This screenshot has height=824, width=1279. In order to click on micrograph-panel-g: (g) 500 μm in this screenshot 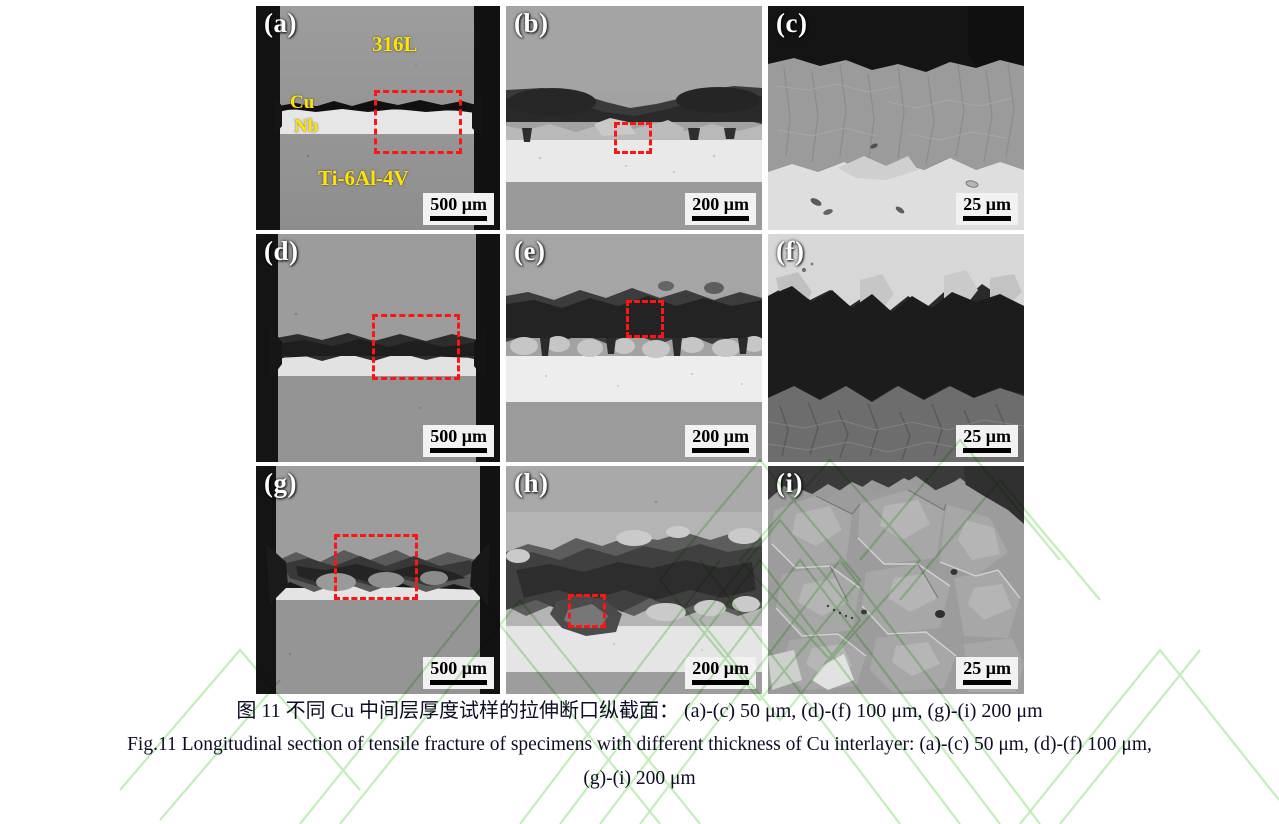, I will do `click(378, 580)`.